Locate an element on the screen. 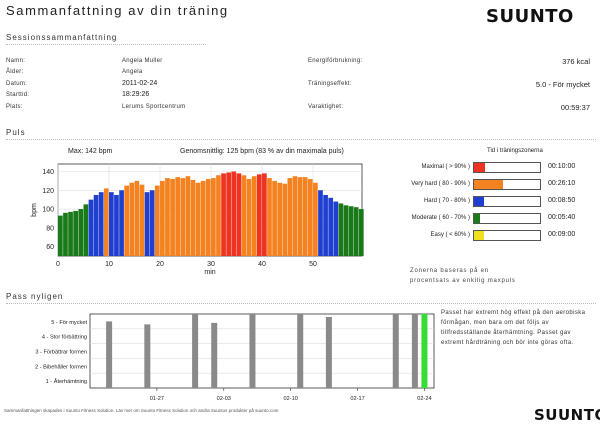 This screenshot has width=600, height=426. pulse-divider is located at coordinates (301, 139).